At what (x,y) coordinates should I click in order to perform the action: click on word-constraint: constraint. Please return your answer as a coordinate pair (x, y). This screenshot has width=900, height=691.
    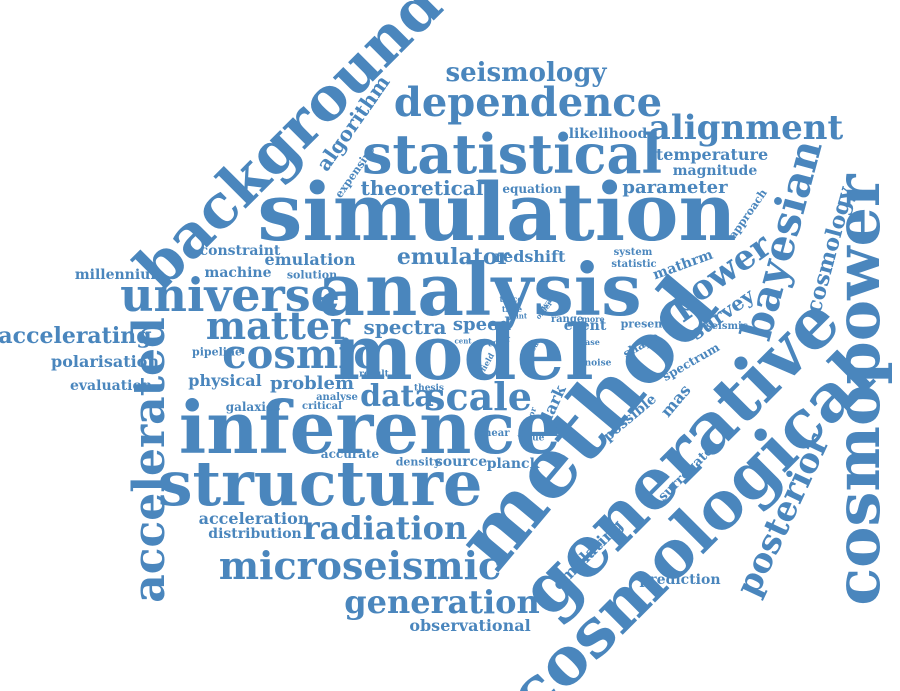
    Looking at the image, I should click on (240, 251).